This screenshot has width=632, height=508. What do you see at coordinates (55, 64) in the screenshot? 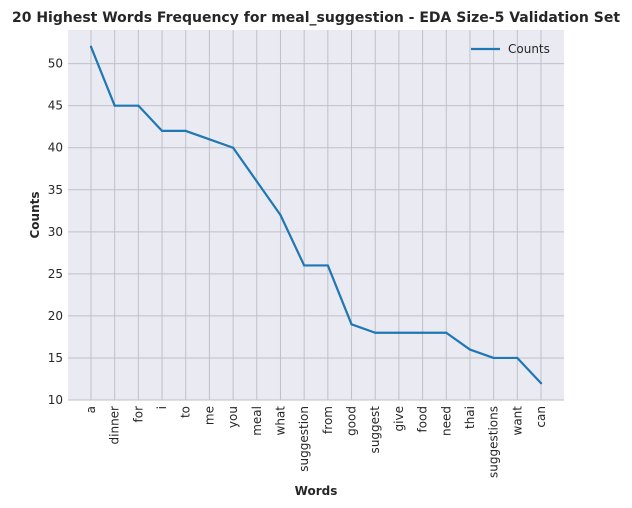
I see `y-tick-label: 50` at bounding box center [55, 64].